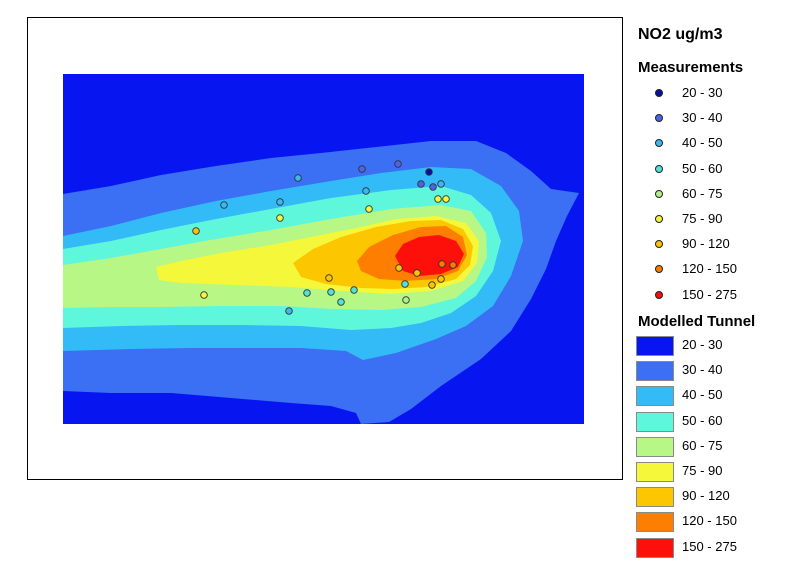 This screenshot has width=794, height=575. Describe the element at coordinates (702, 193) in the screenshot. I see `measurement-legend-label: 60 - 75` at that location.